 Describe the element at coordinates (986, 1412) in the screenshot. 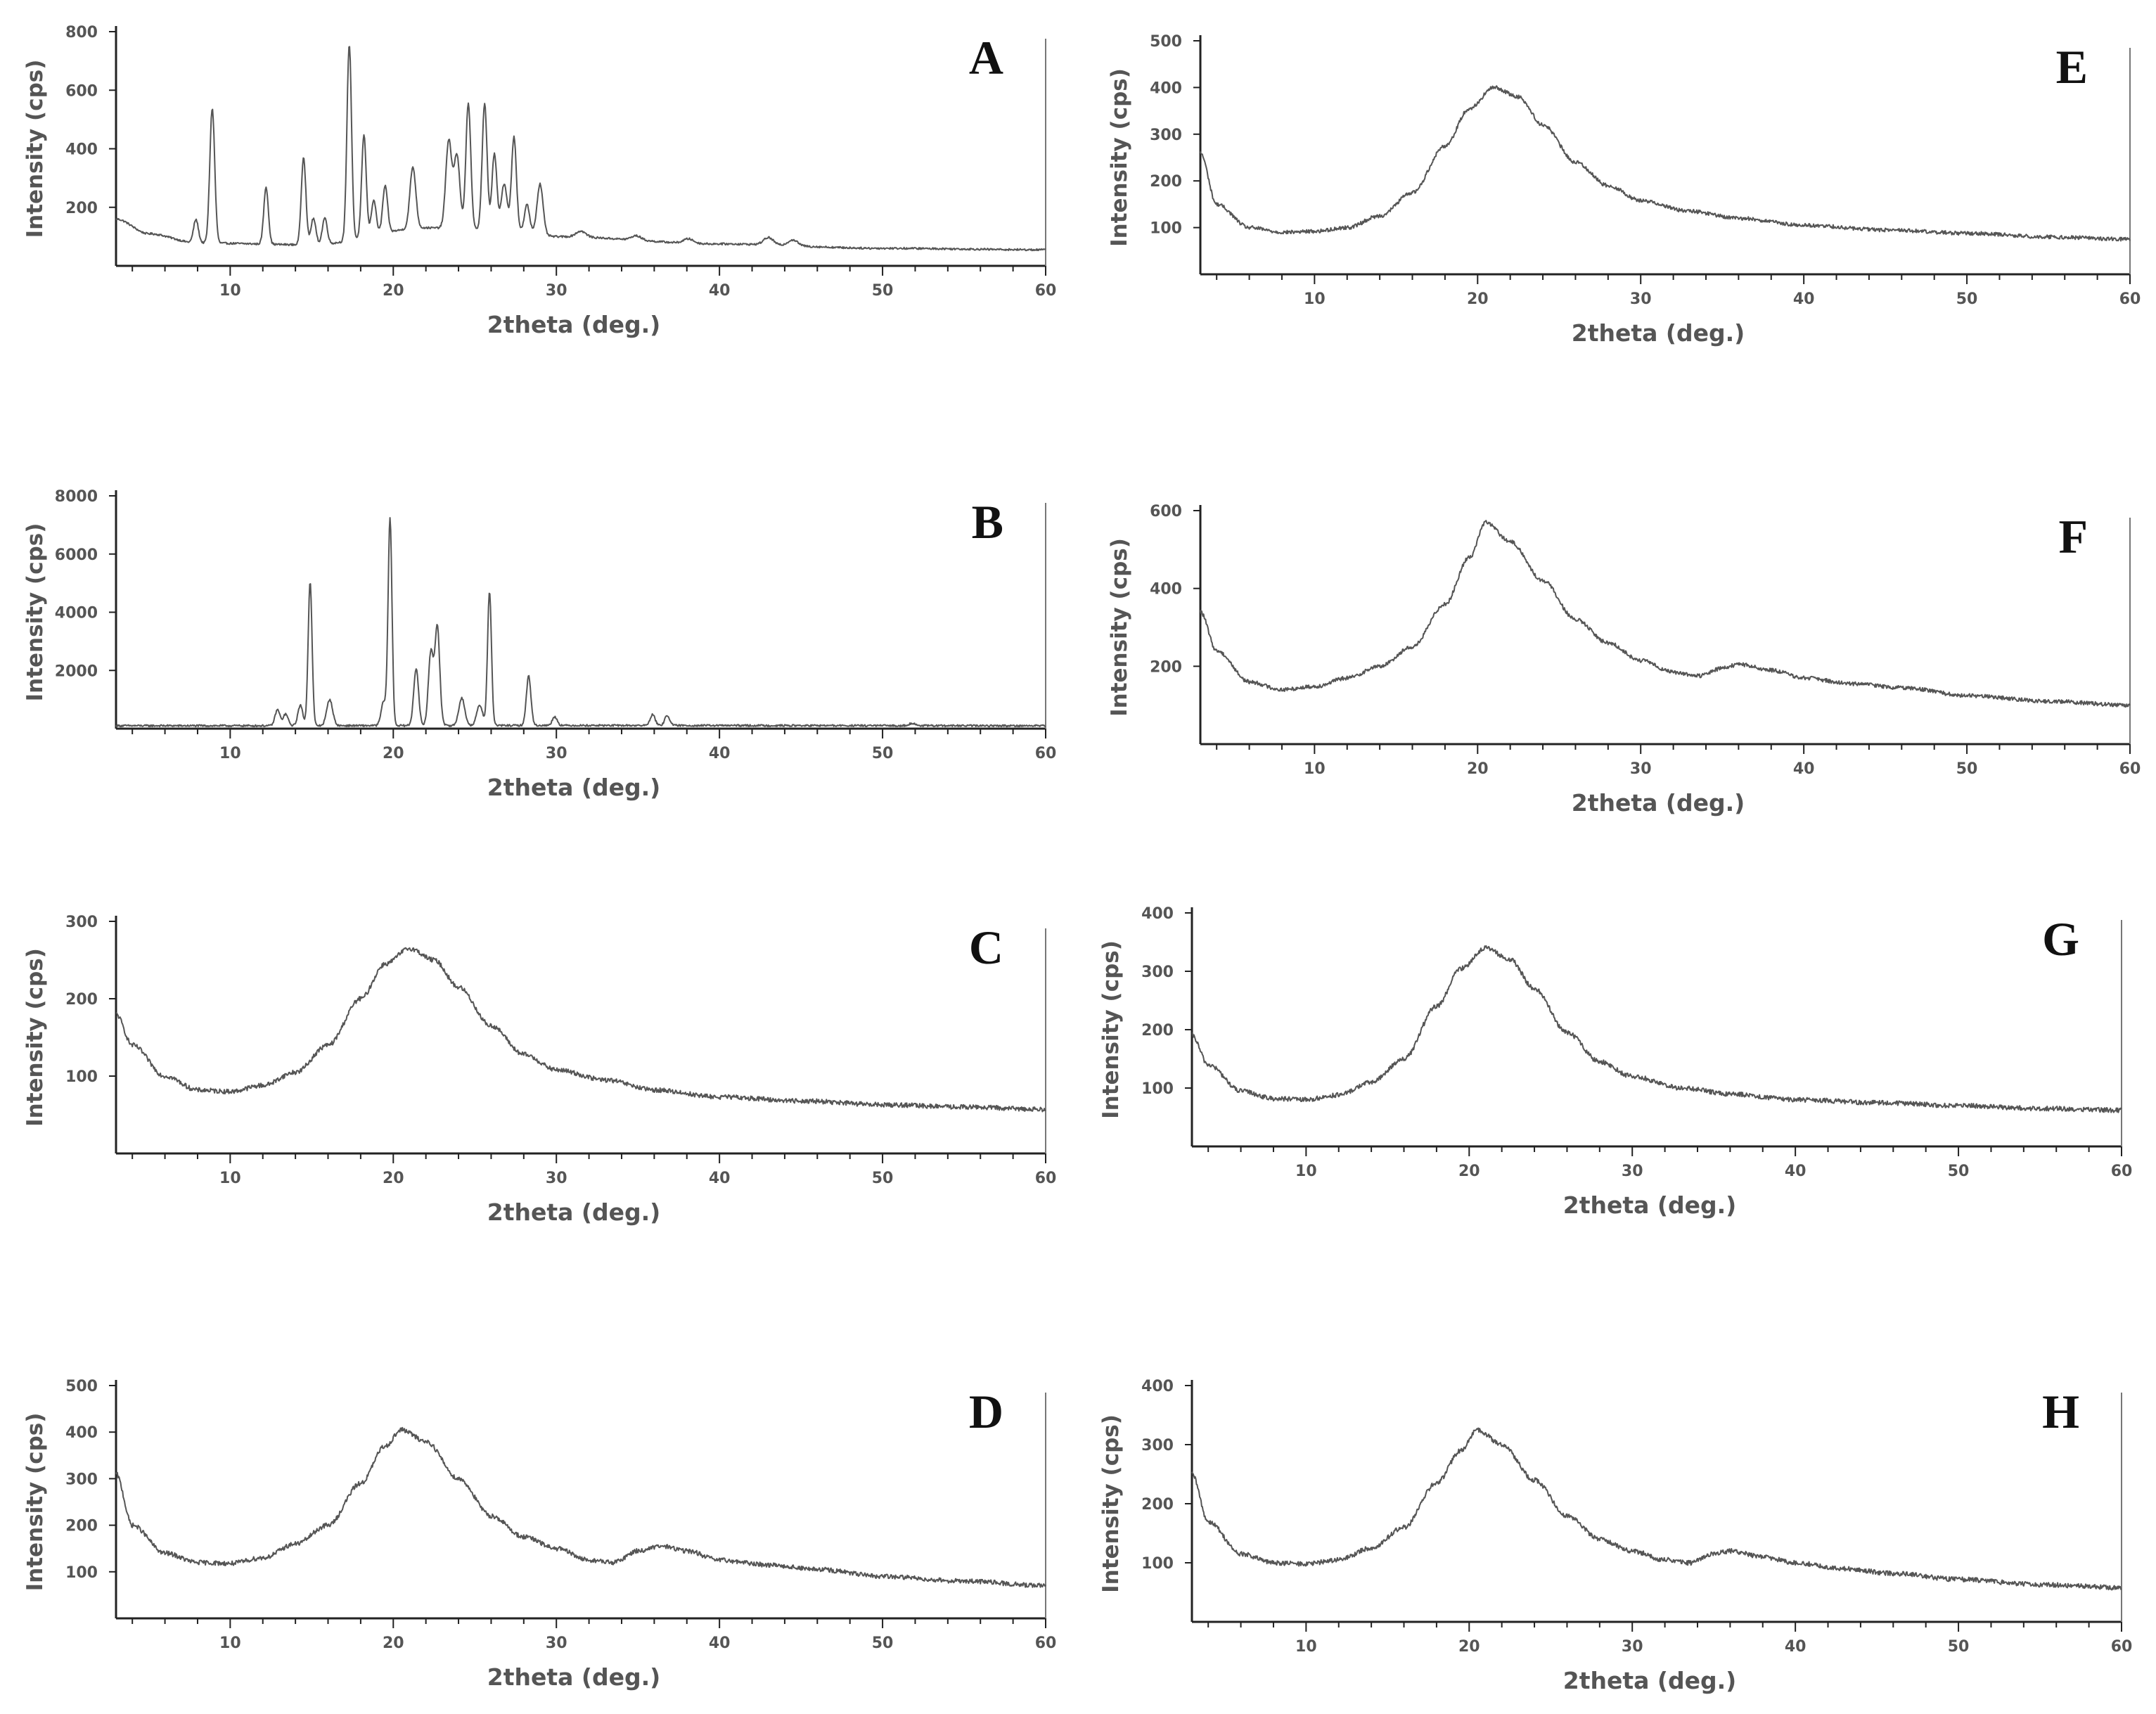

I see `panel-label: D` at that location.